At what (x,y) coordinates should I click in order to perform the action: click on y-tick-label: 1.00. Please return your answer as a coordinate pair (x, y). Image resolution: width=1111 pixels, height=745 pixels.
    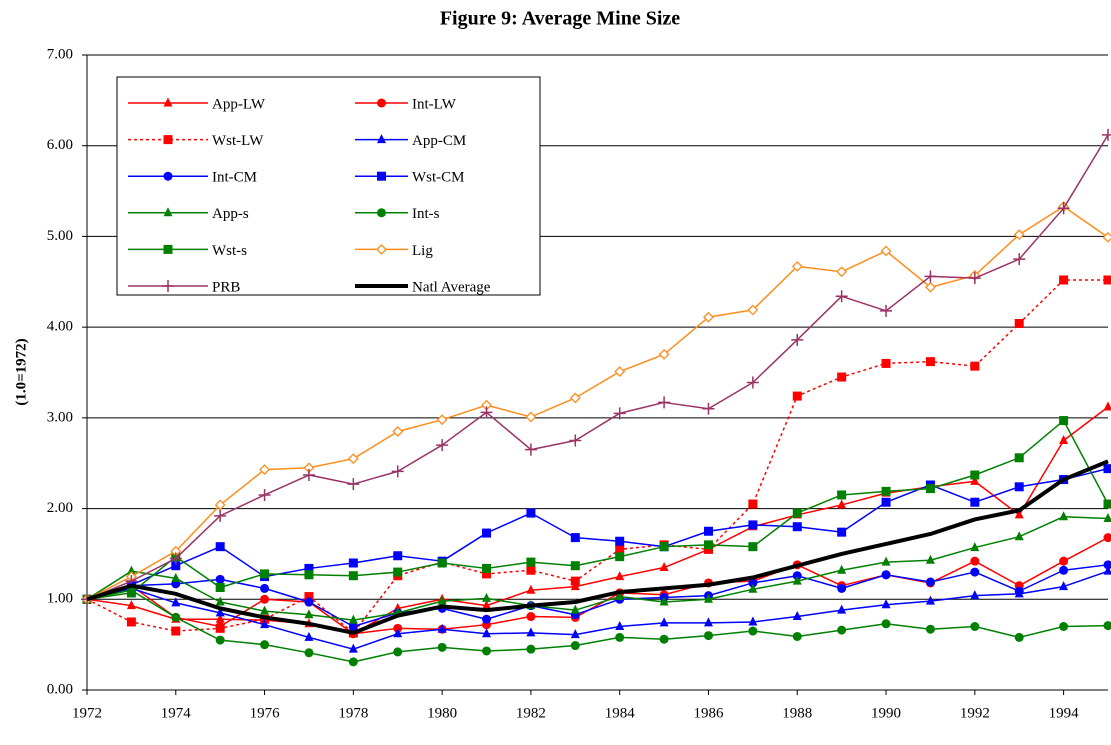
    Looking at the image, I should click on (60, 599).